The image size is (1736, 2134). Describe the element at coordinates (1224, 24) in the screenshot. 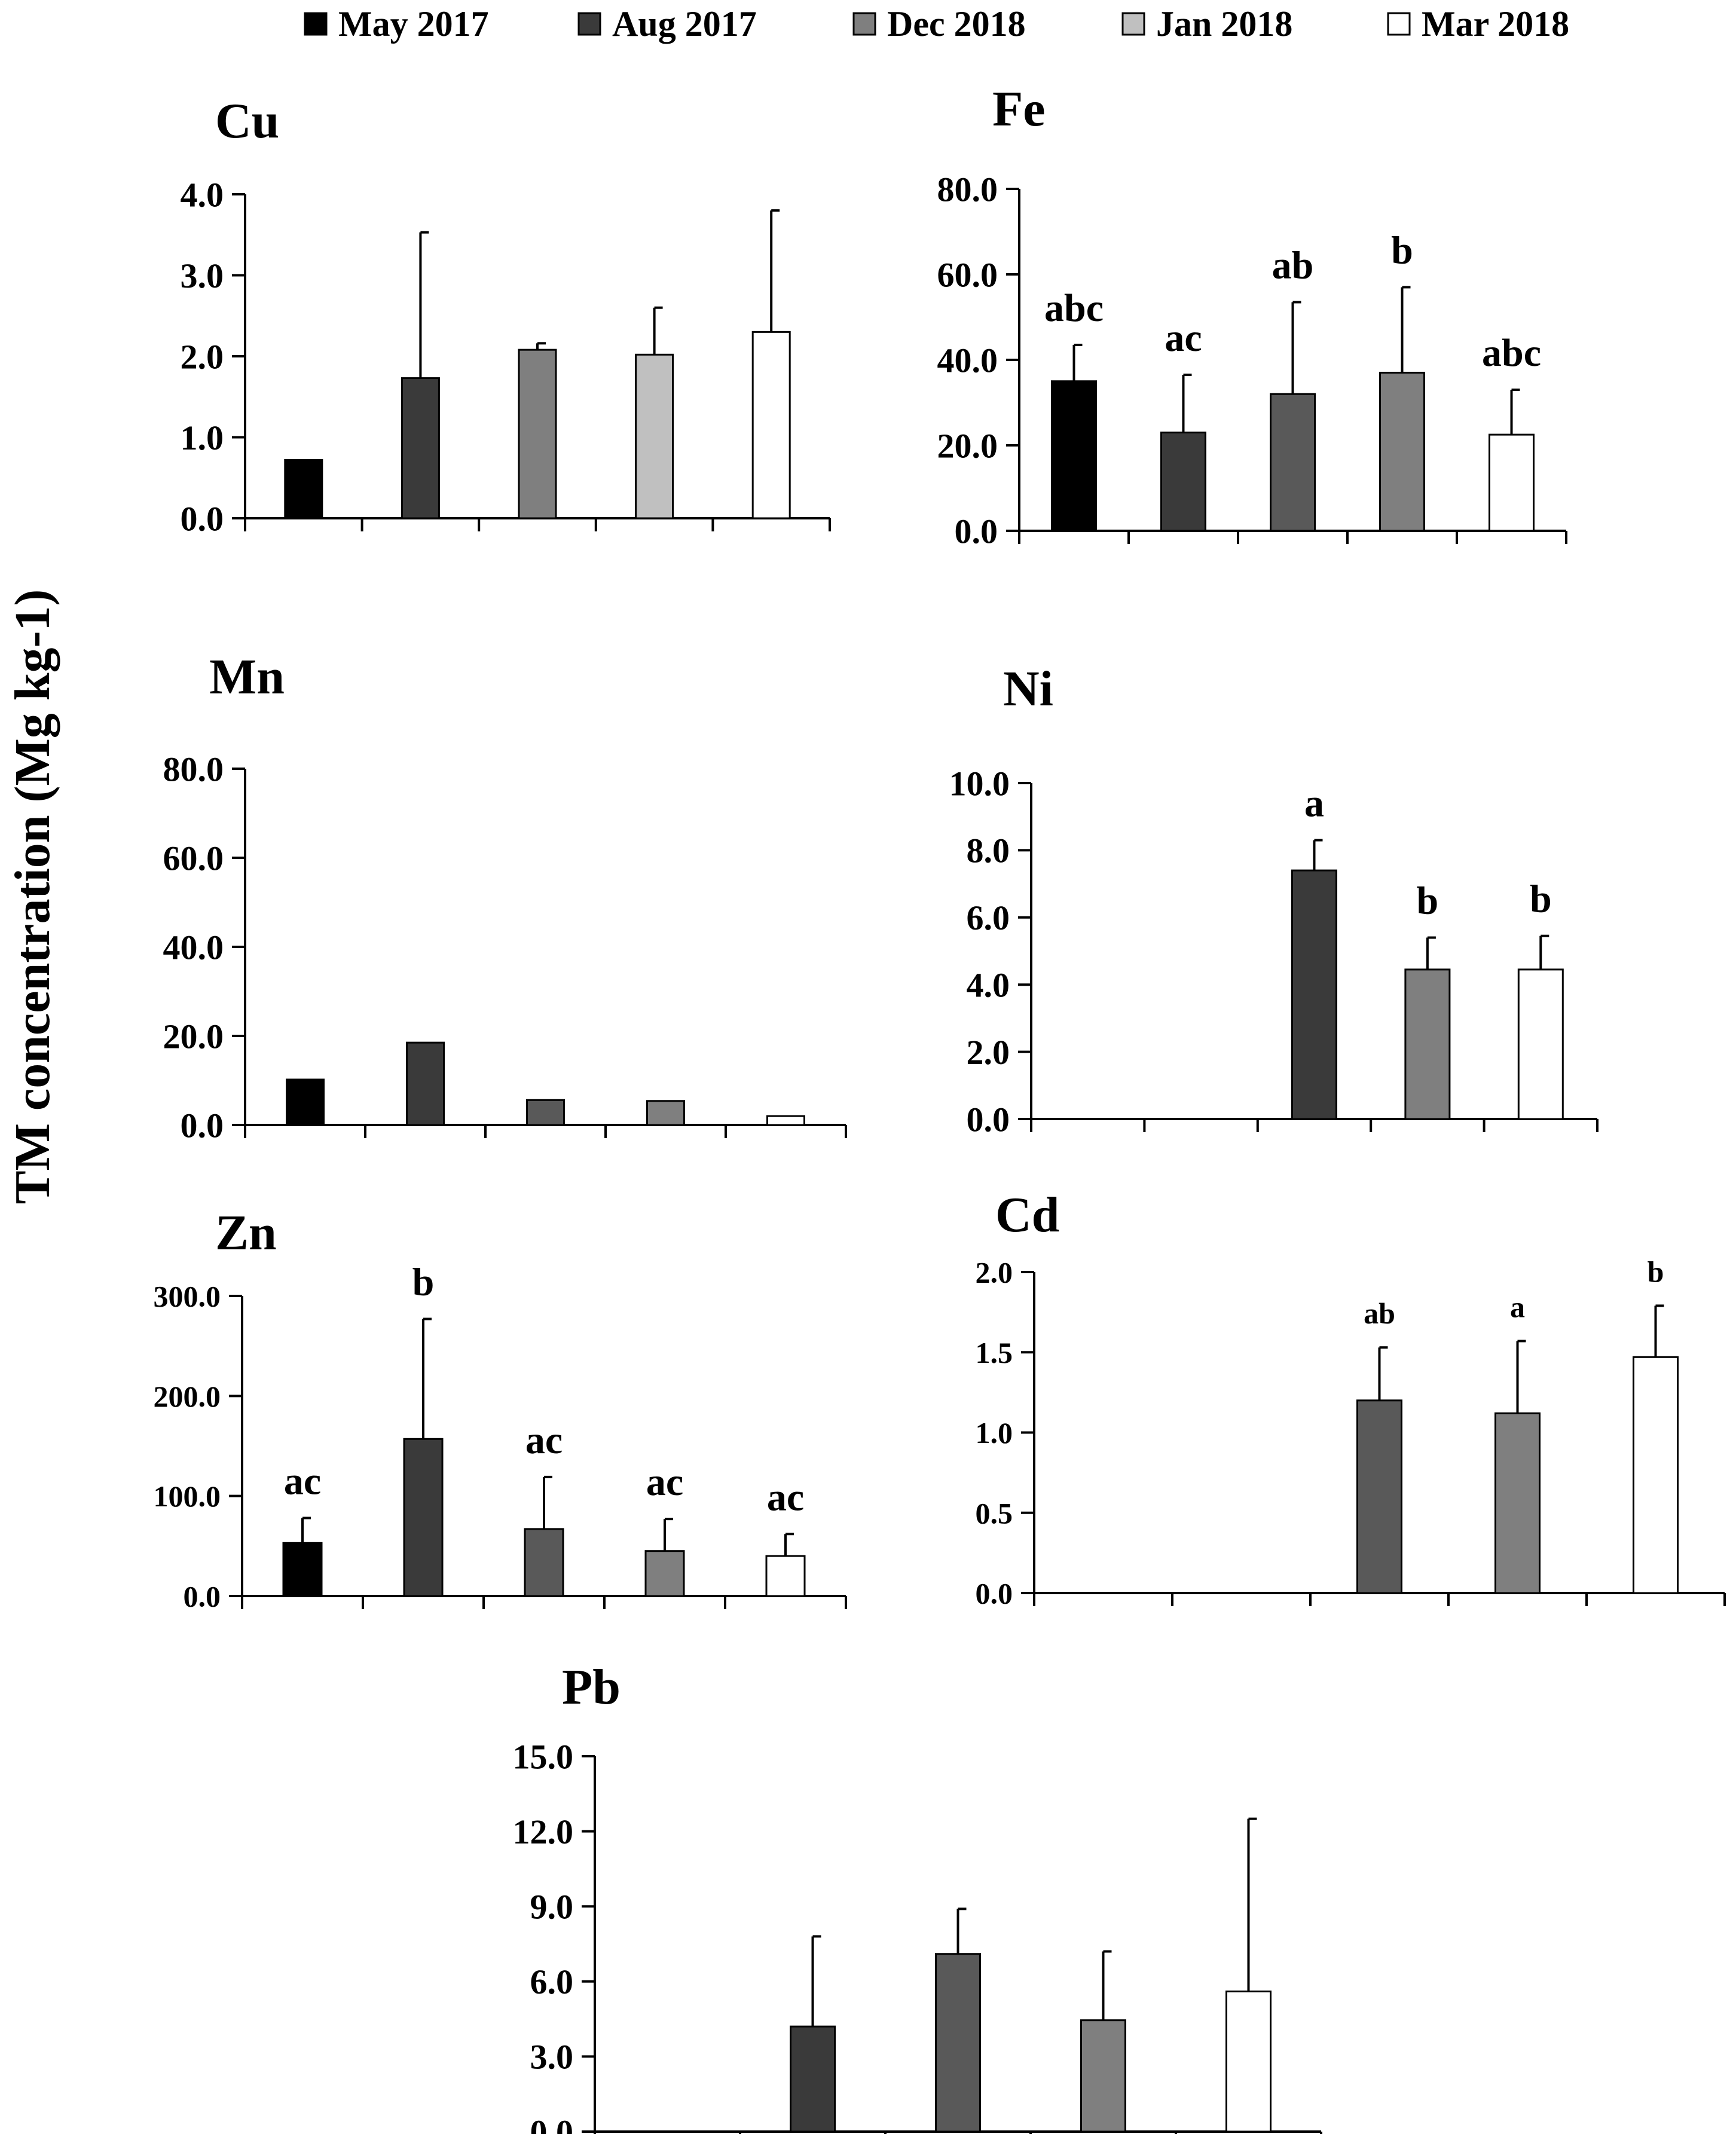

I see `legend-label: Jan 2018` at that location.